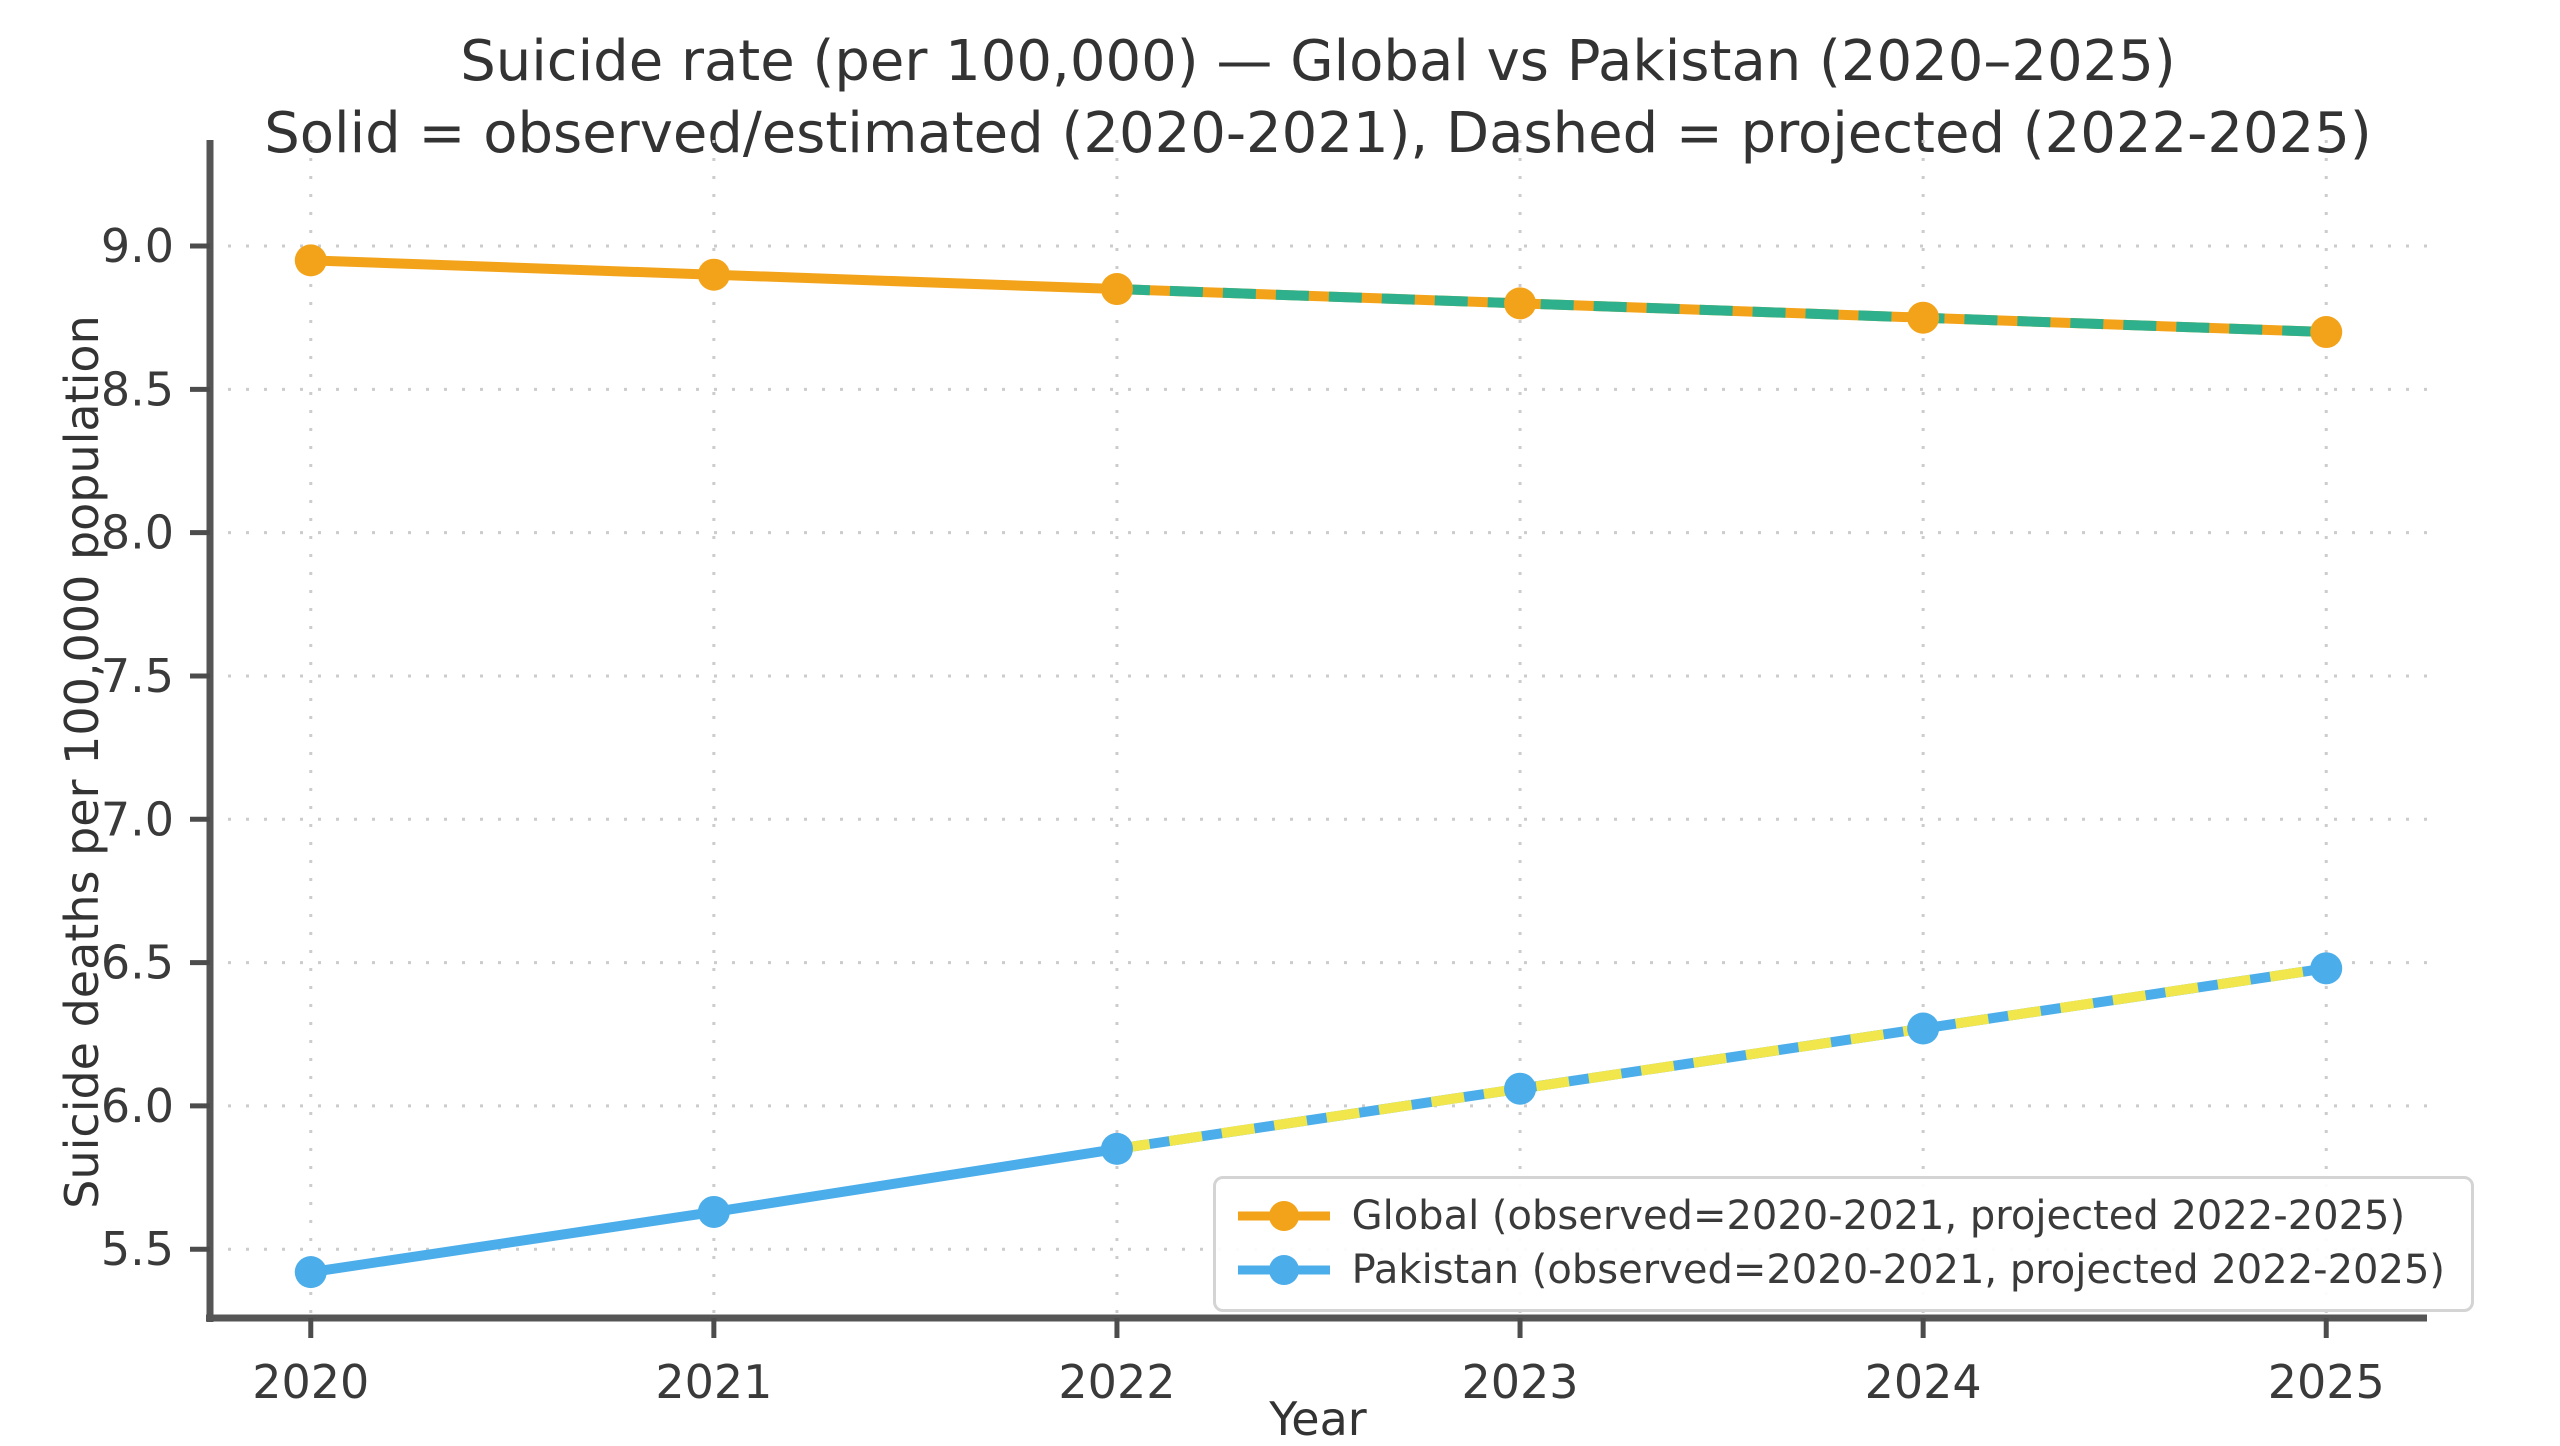  I want to click on y-tick-label: 6.0, so click(137, 1106).